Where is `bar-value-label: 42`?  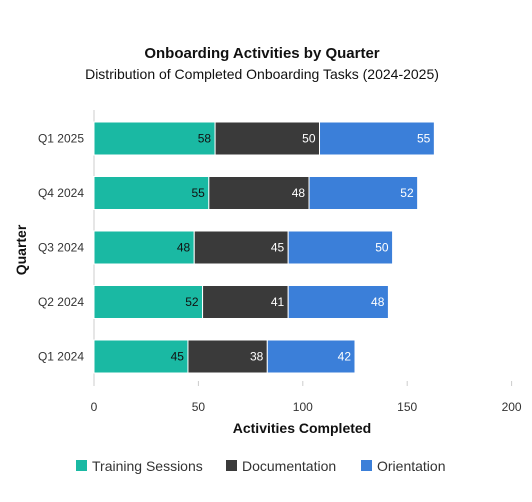 bar-value-label: 42 is located at coordinates (345, 357).